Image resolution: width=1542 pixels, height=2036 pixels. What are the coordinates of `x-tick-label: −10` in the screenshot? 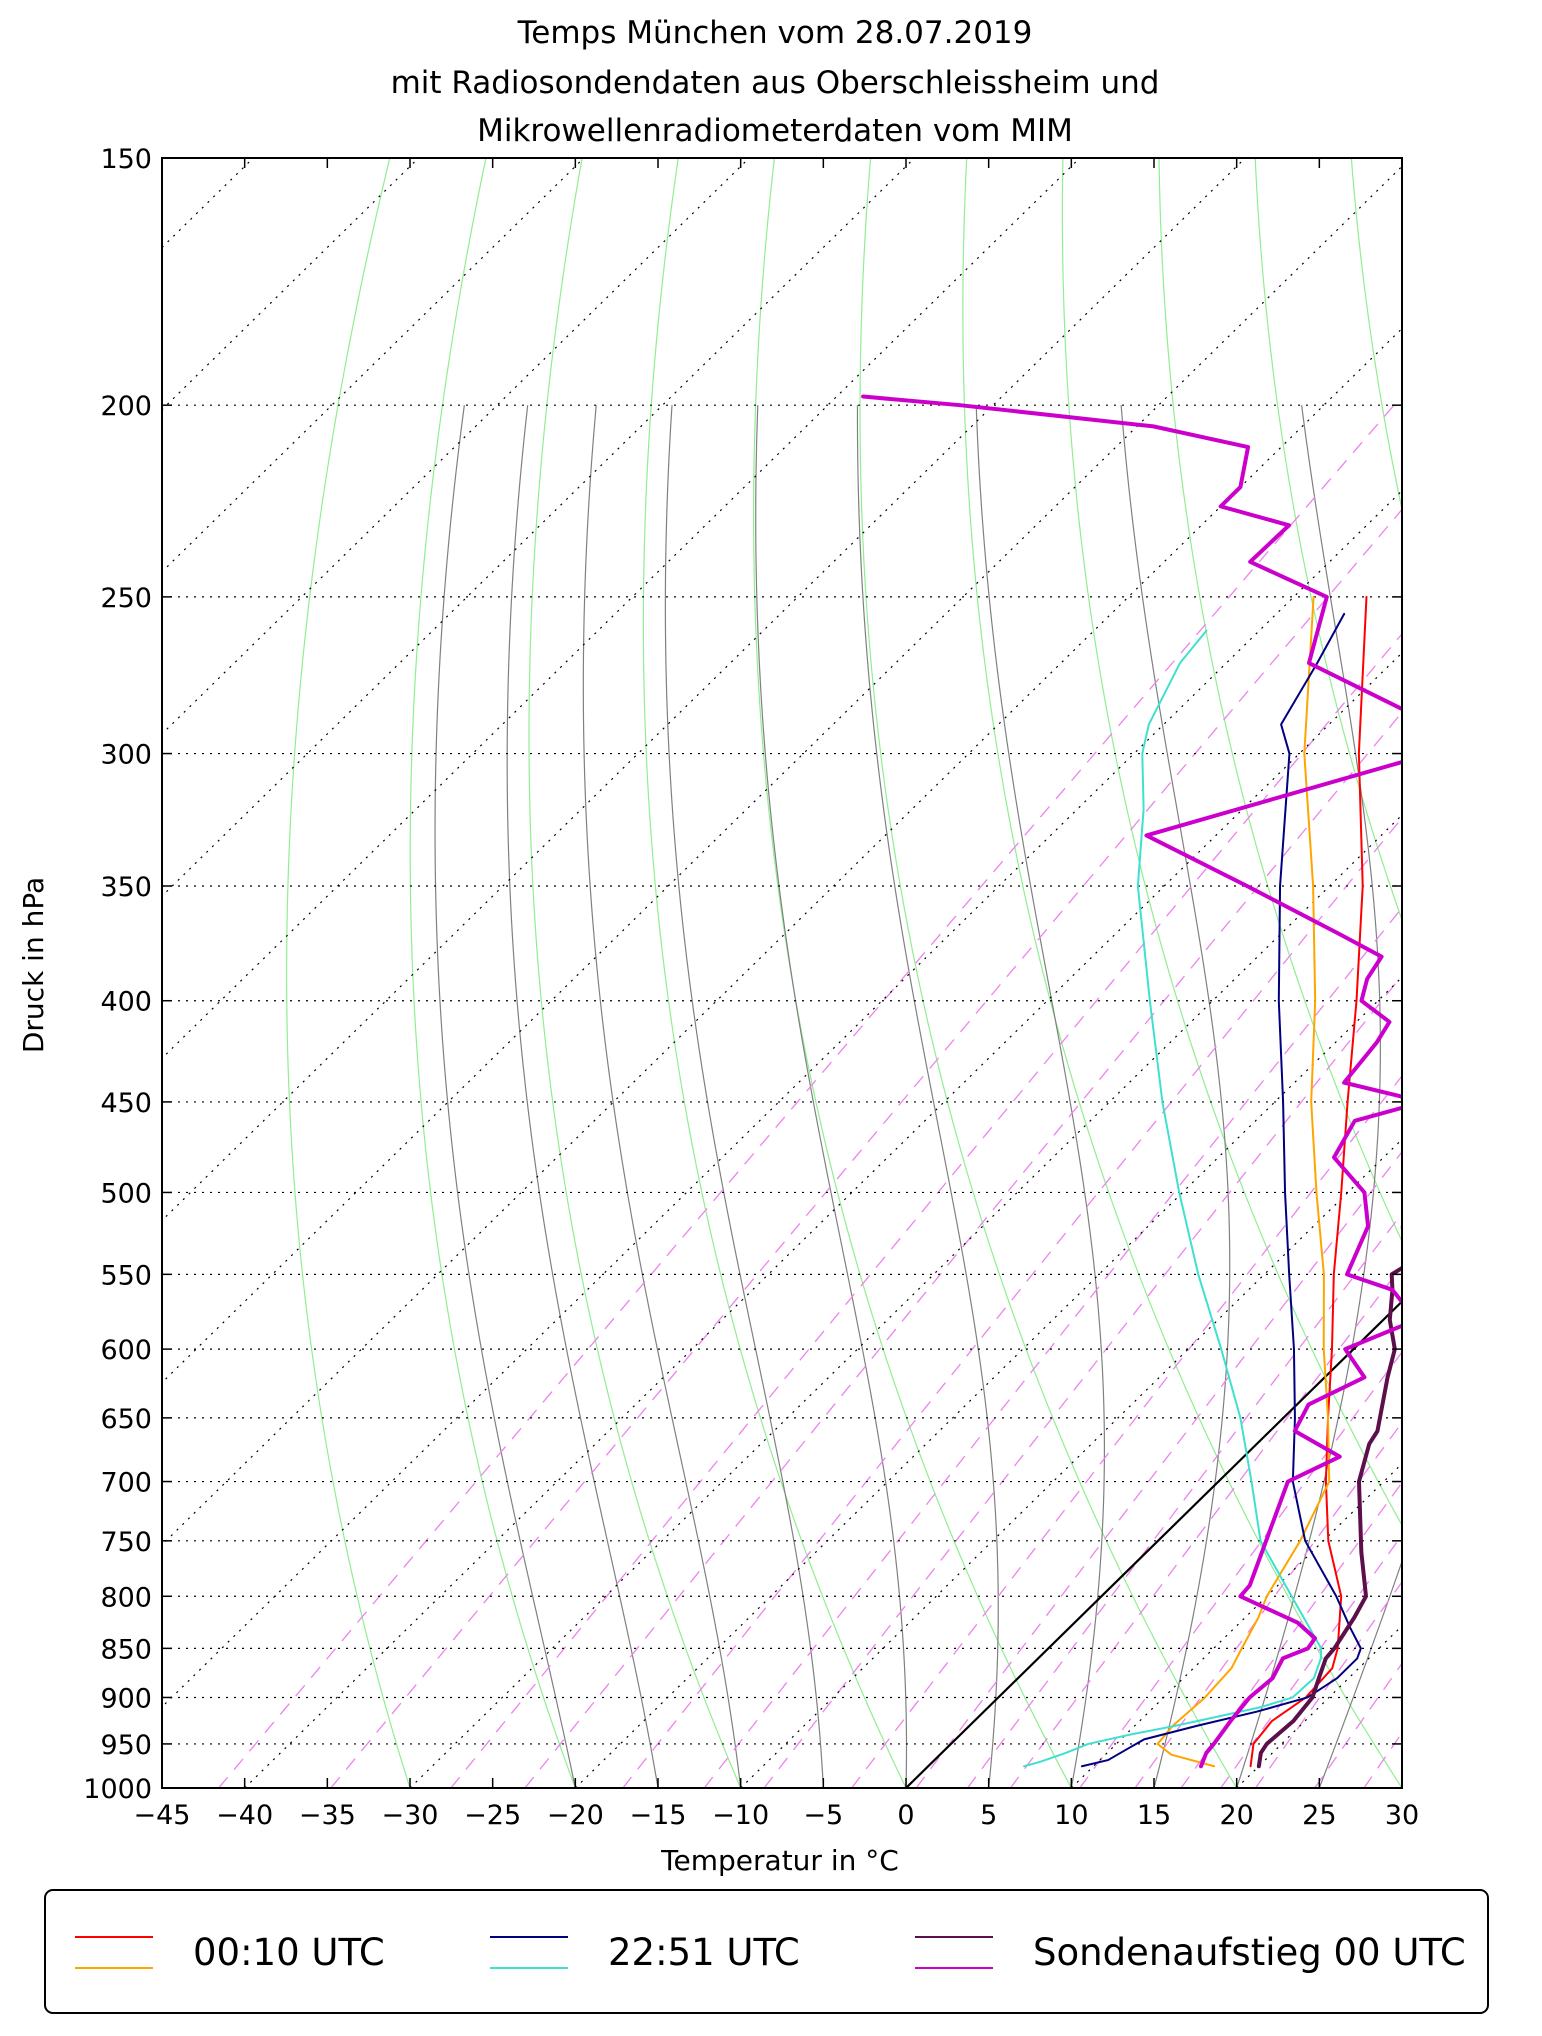 It's located at (740, 1815).